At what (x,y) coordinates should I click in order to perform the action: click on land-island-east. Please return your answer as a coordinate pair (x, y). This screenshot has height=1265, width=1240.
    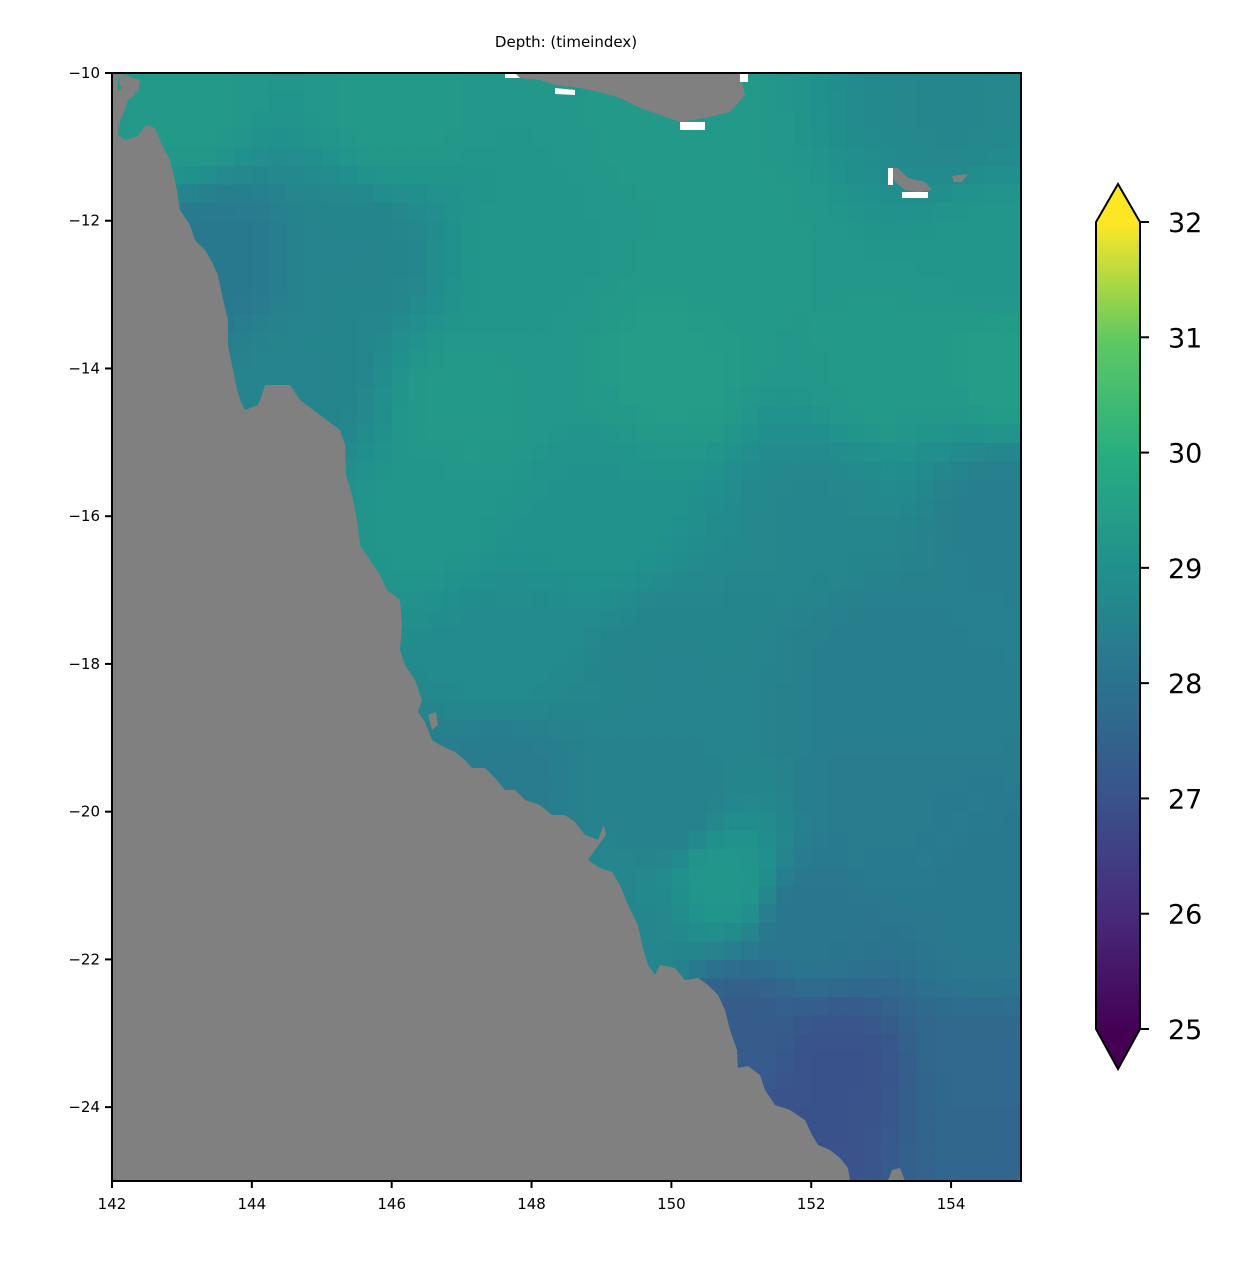
    Looking at the image, I should click on (960, 178).